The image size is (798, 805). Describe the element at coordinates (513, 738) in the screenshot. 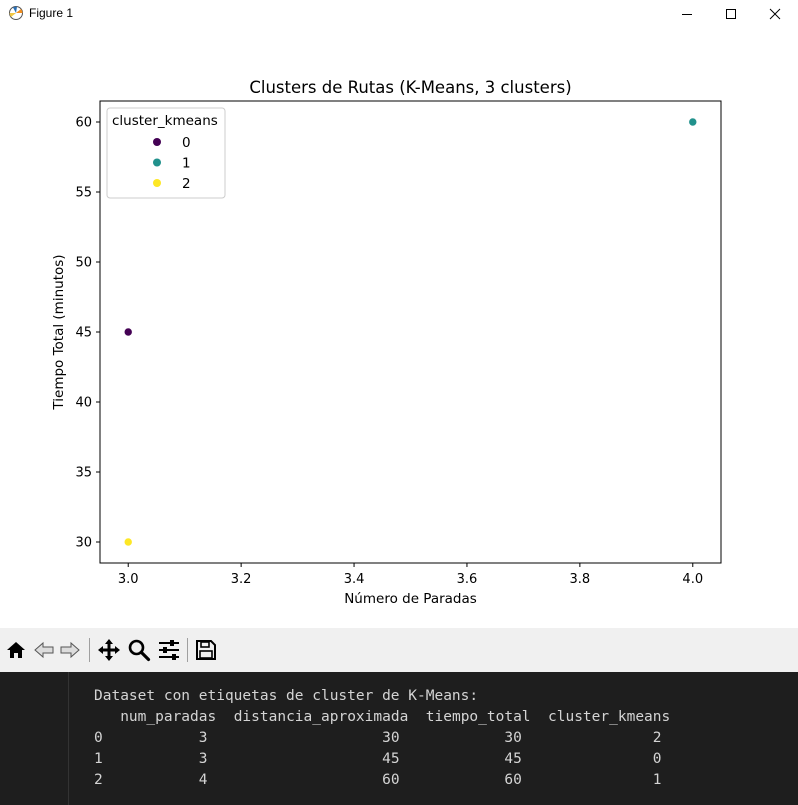

I see `cell-tiempo-total: 30` at that location.